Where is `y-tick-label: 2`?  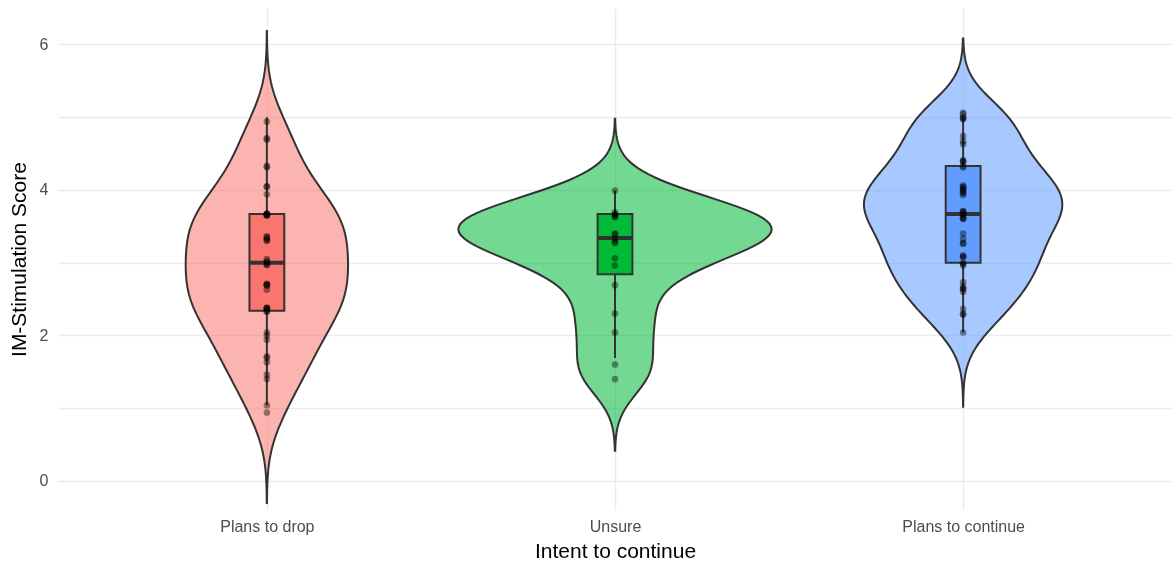
y-tick-label: 2 is located at coordinates (44, 335).